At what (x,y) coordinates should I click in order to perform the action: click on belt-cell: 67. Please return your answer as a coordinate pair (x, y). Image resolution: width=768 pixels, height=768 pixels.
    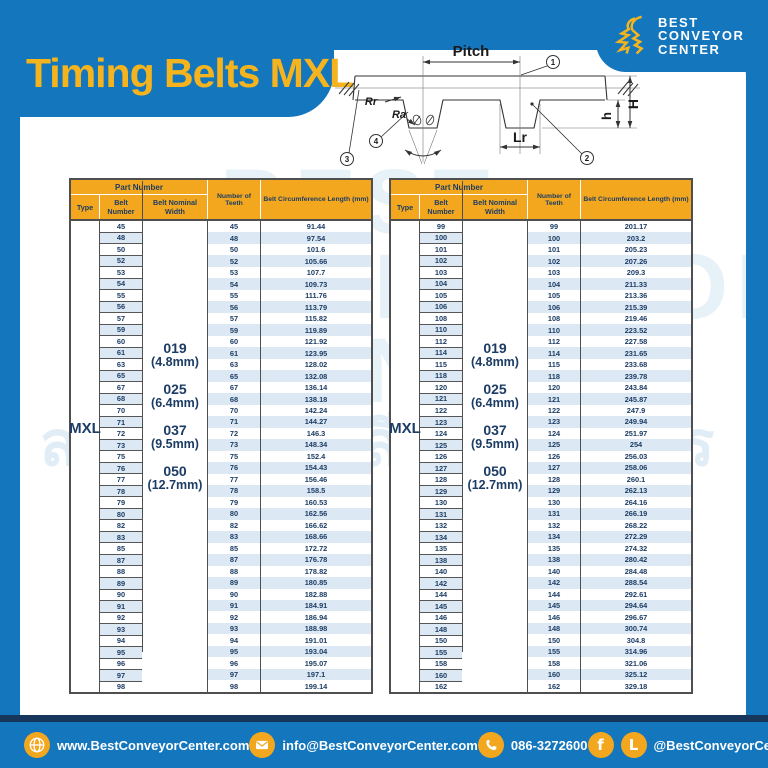
    Looking at the image, I should click on (121, 388).